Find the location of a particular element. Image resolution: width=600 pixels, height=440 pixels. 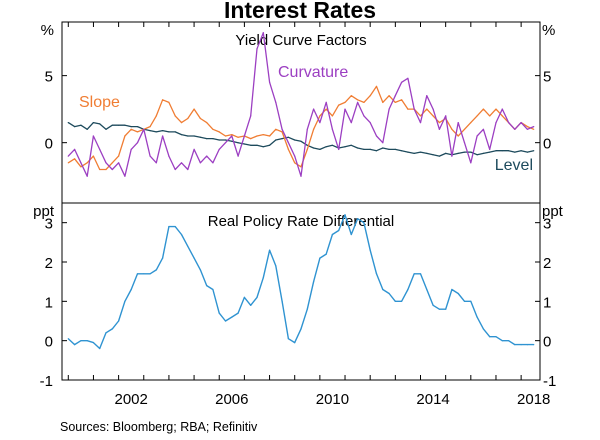

chart-main-title: Interest Rates is located at coordinates (300, 11).